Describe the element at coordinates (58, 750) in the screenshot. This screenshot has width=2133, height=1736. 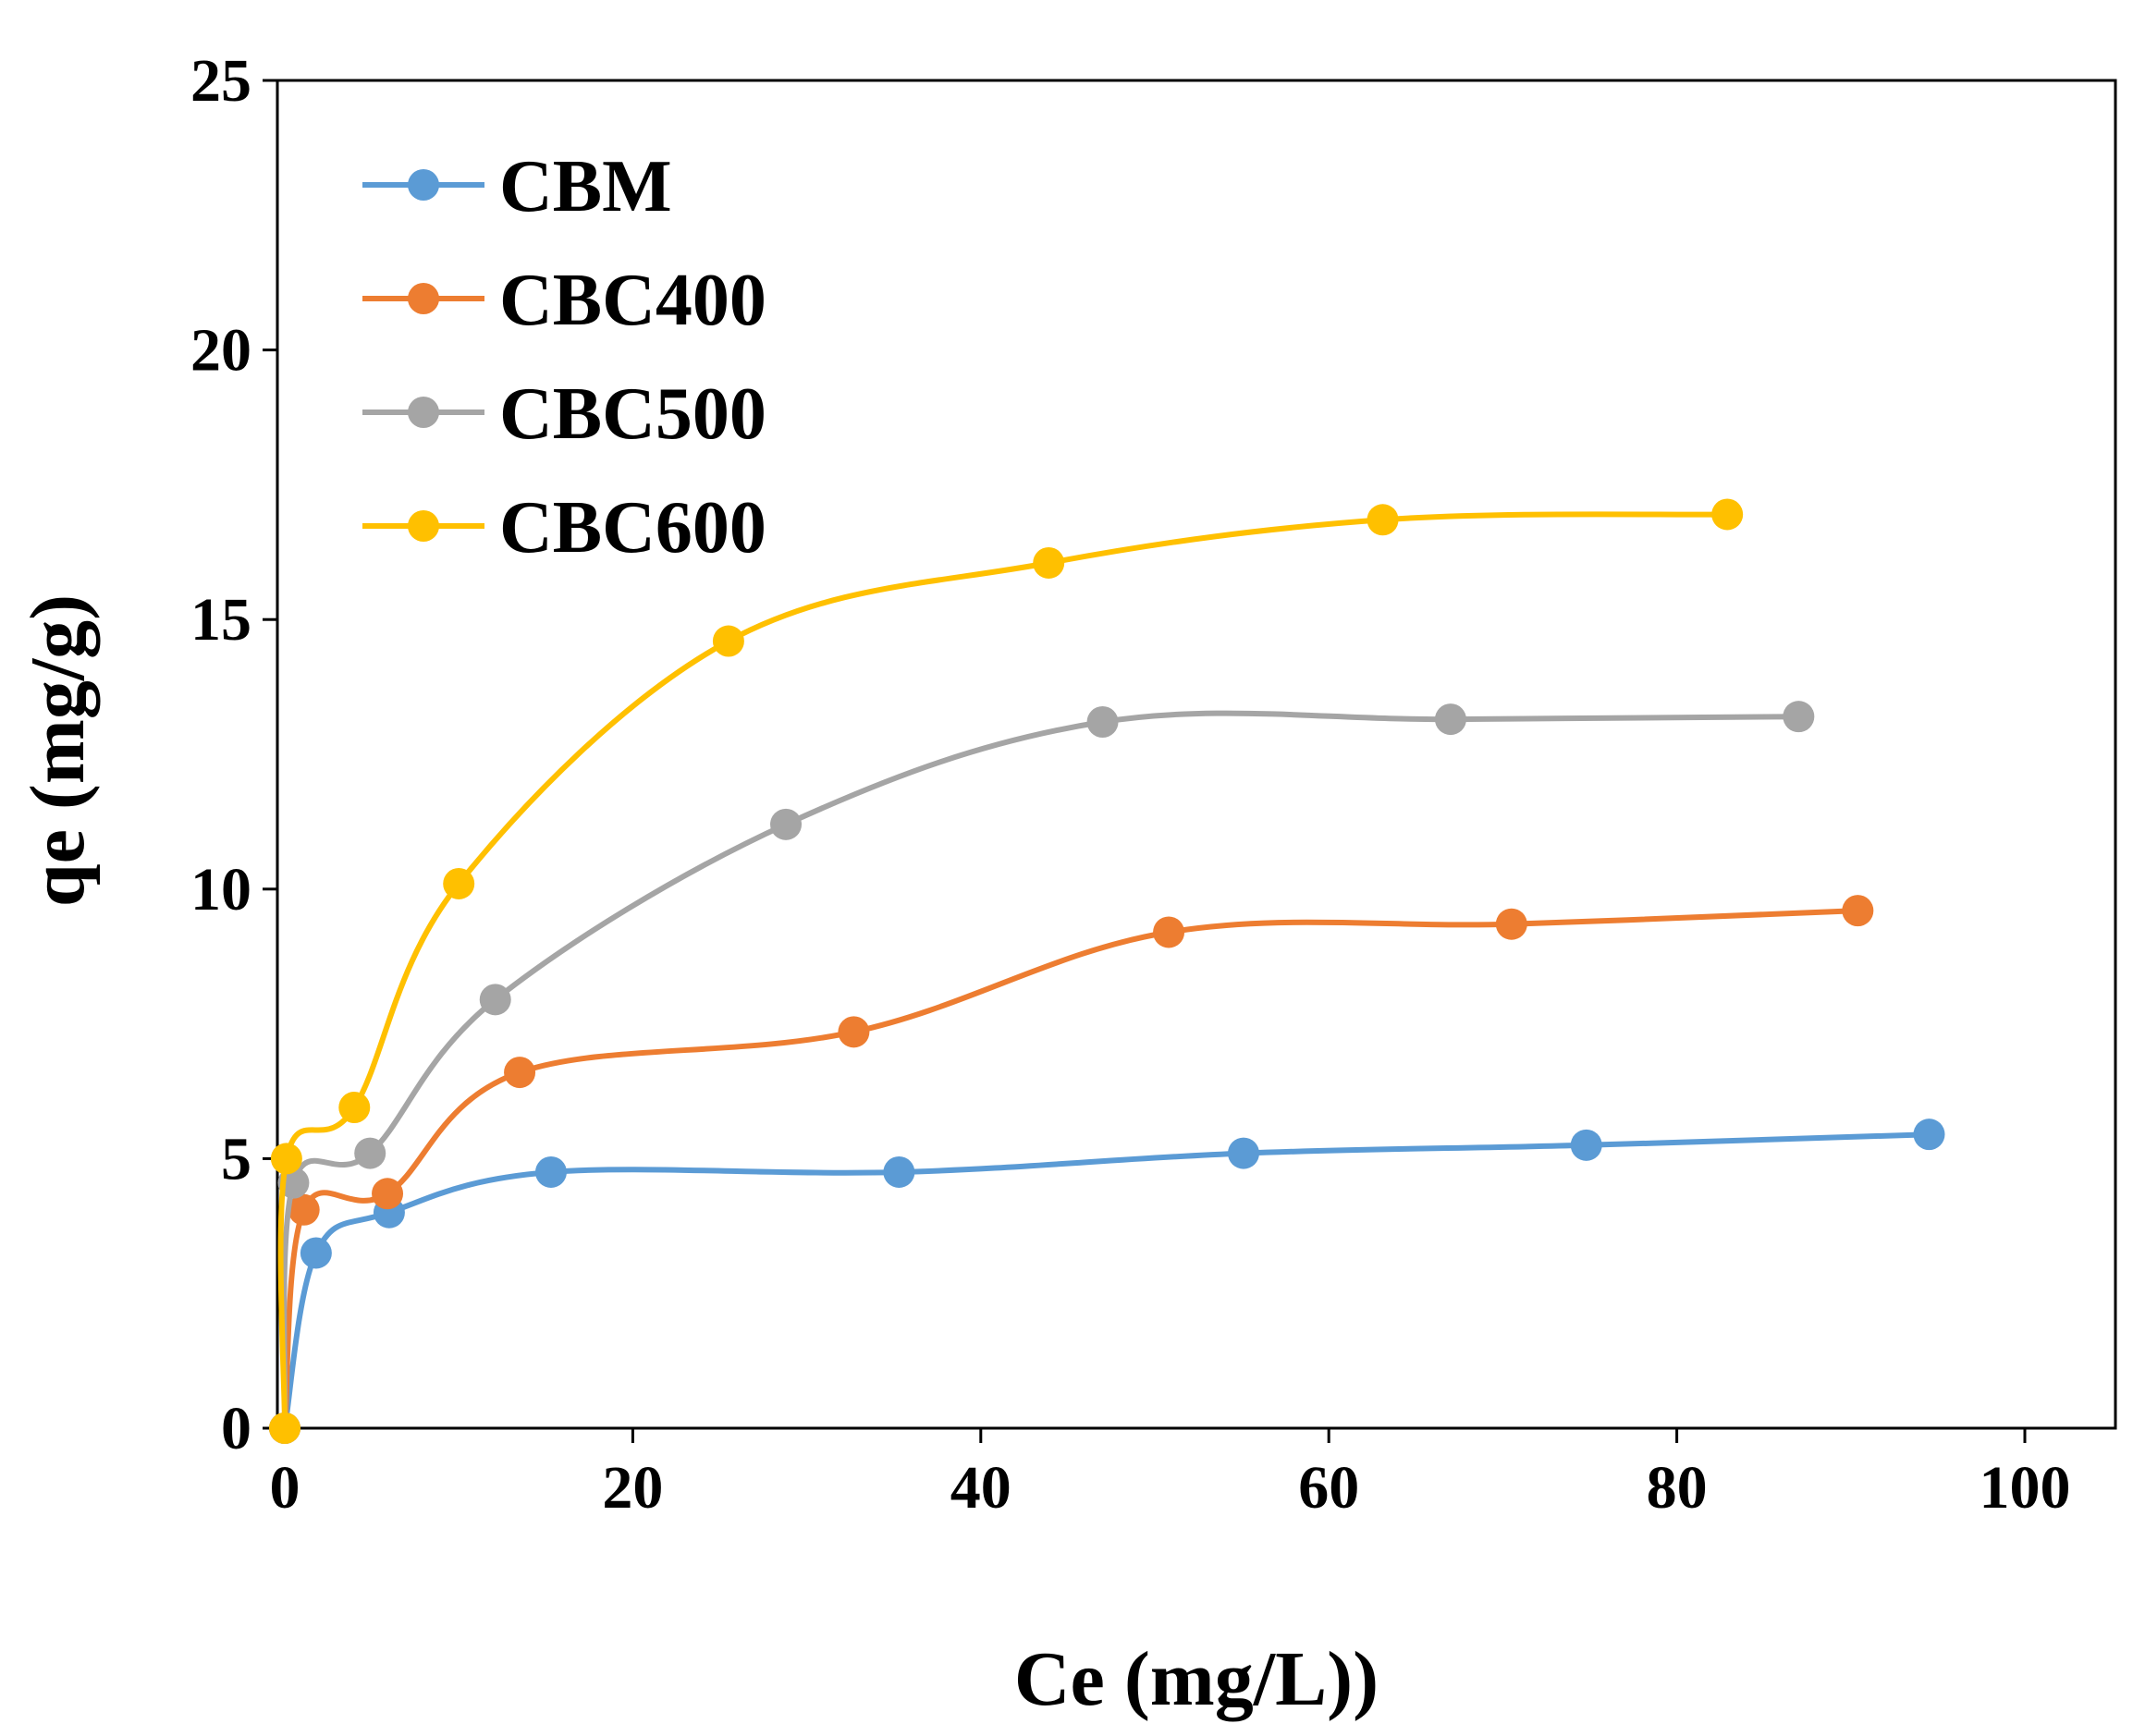
I see `y-axis-title: qe (mg/g)` at that location.